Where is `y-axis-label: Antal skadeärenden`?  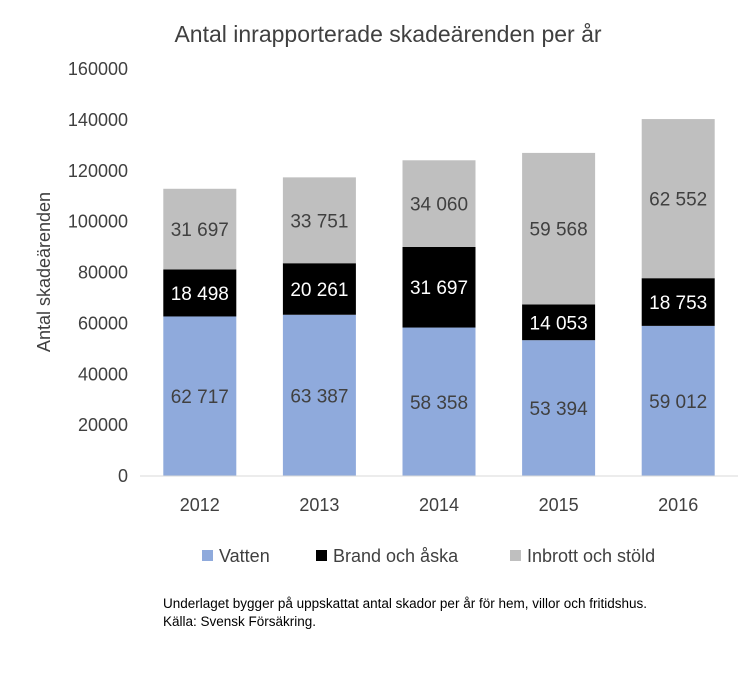 y-axis-label: Antal skadeärenden is located at coordinates (44, 272).